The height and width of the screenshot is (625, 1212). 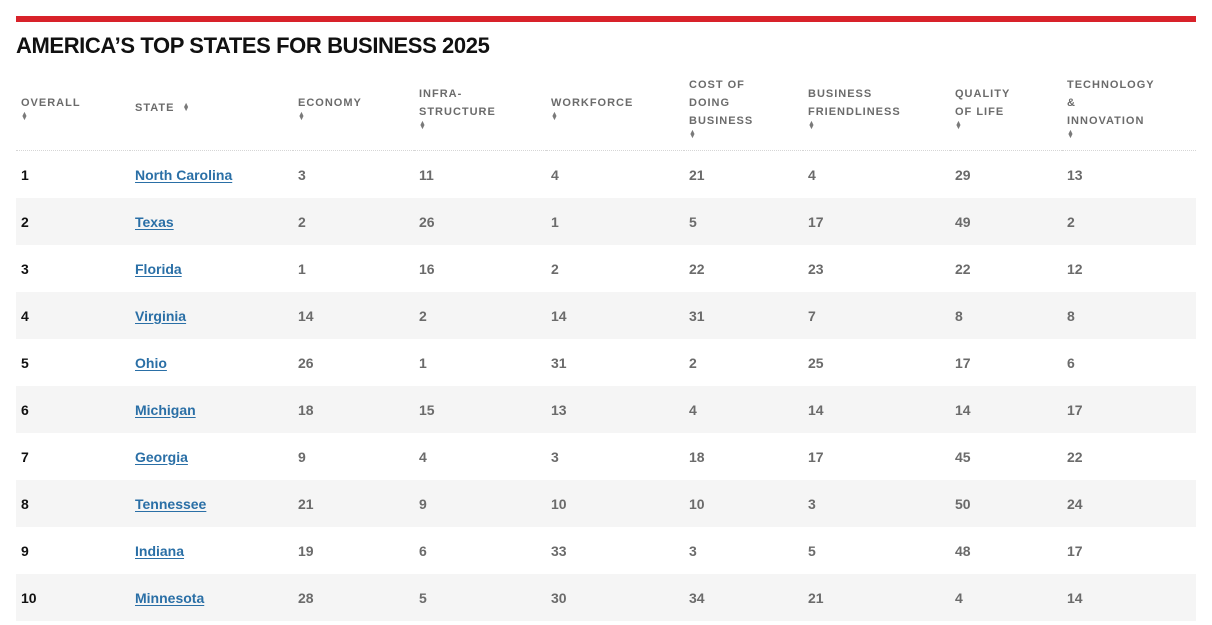 What do you see at coordinates (743, 315) in the screenshot?
I see `cost-rank-cell: 31` at bounding box center [743, 315].